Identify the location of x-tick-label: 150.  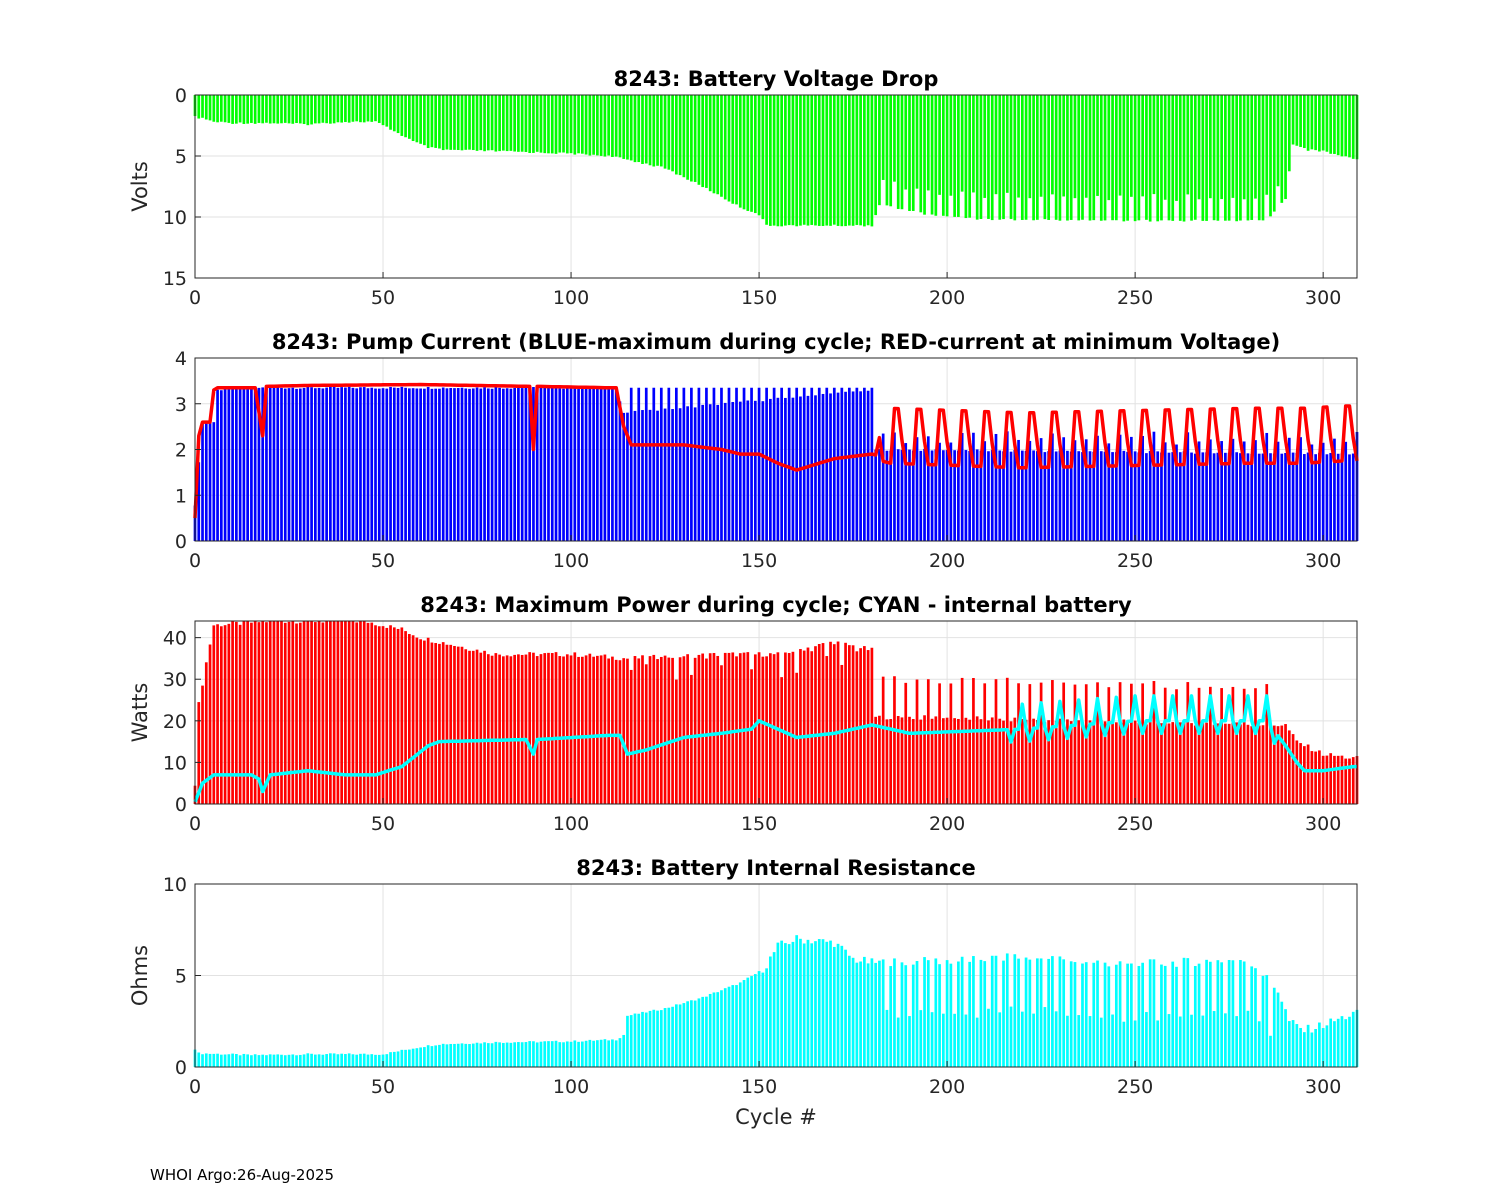
(759, 1087).